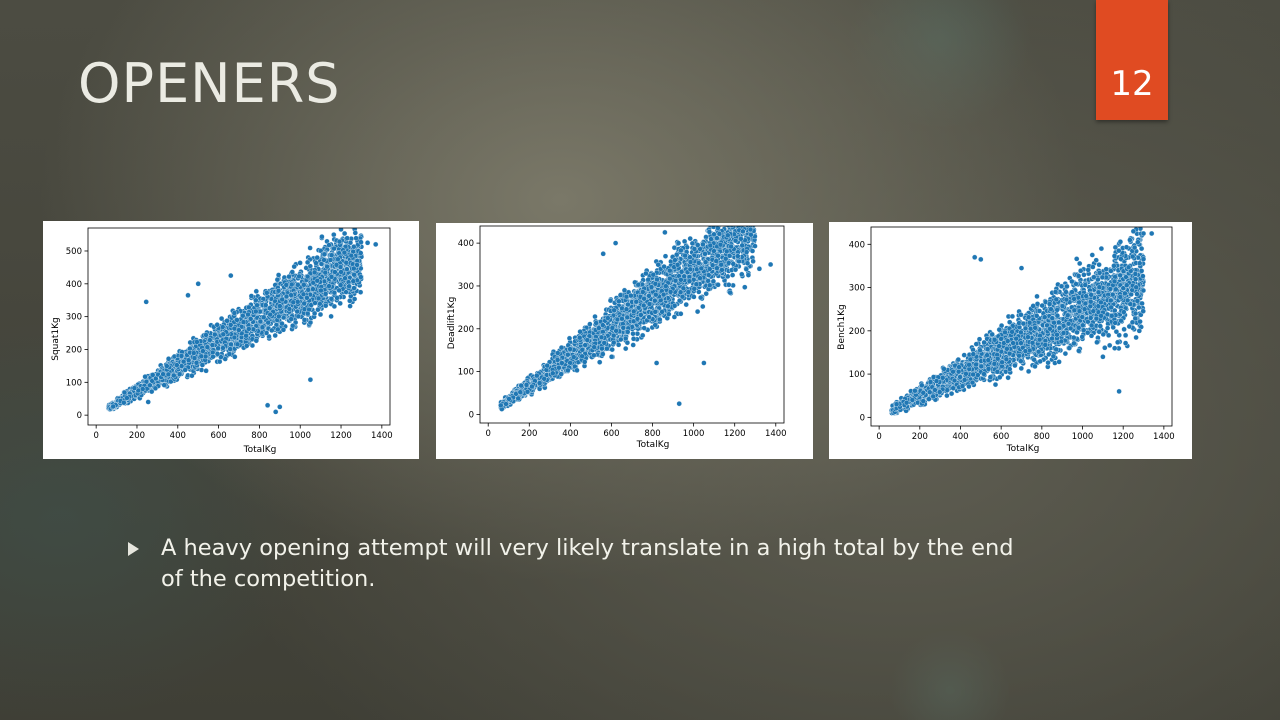 The image size is (1280, 720). Describe the element at coordinates (1132, 60) in the screenshot. I see `slide-number-badge: 12` at that location.